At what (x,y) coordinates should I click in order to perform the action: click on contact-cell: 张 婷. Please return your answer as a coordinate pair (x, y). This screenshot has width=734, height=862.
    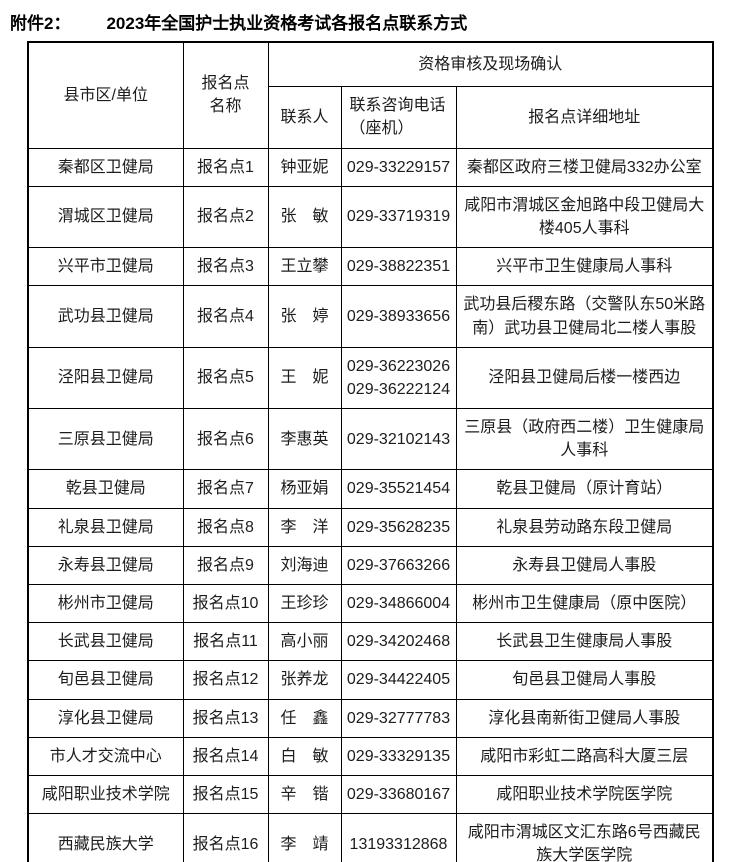
    Looking at the image, I should click on (304, 316).